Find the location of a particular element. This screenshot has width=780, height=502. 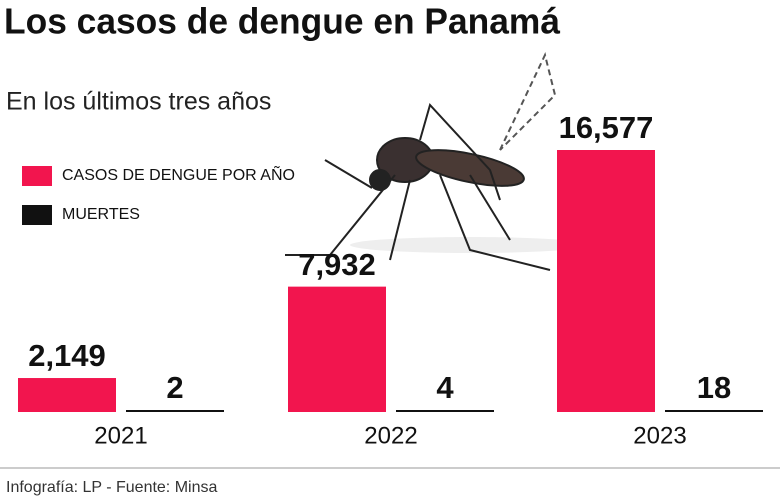

legend-label: MUERTES is located at coordinates (101, 214).